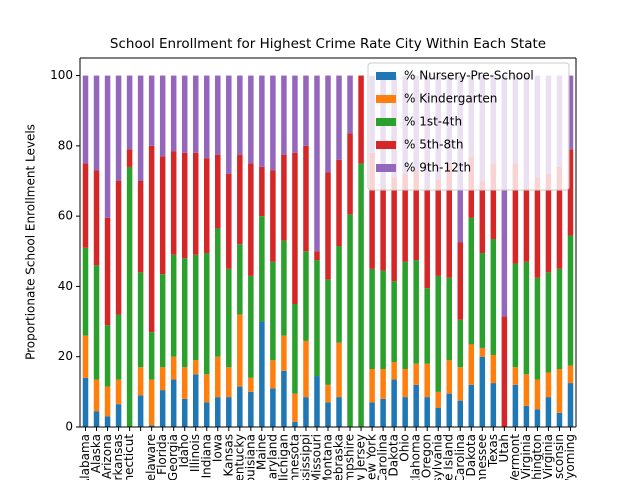  Describe the element at coordinates (438, 457) in the screenshot. I see `x-tick-label: Pennsylvania` at that location.